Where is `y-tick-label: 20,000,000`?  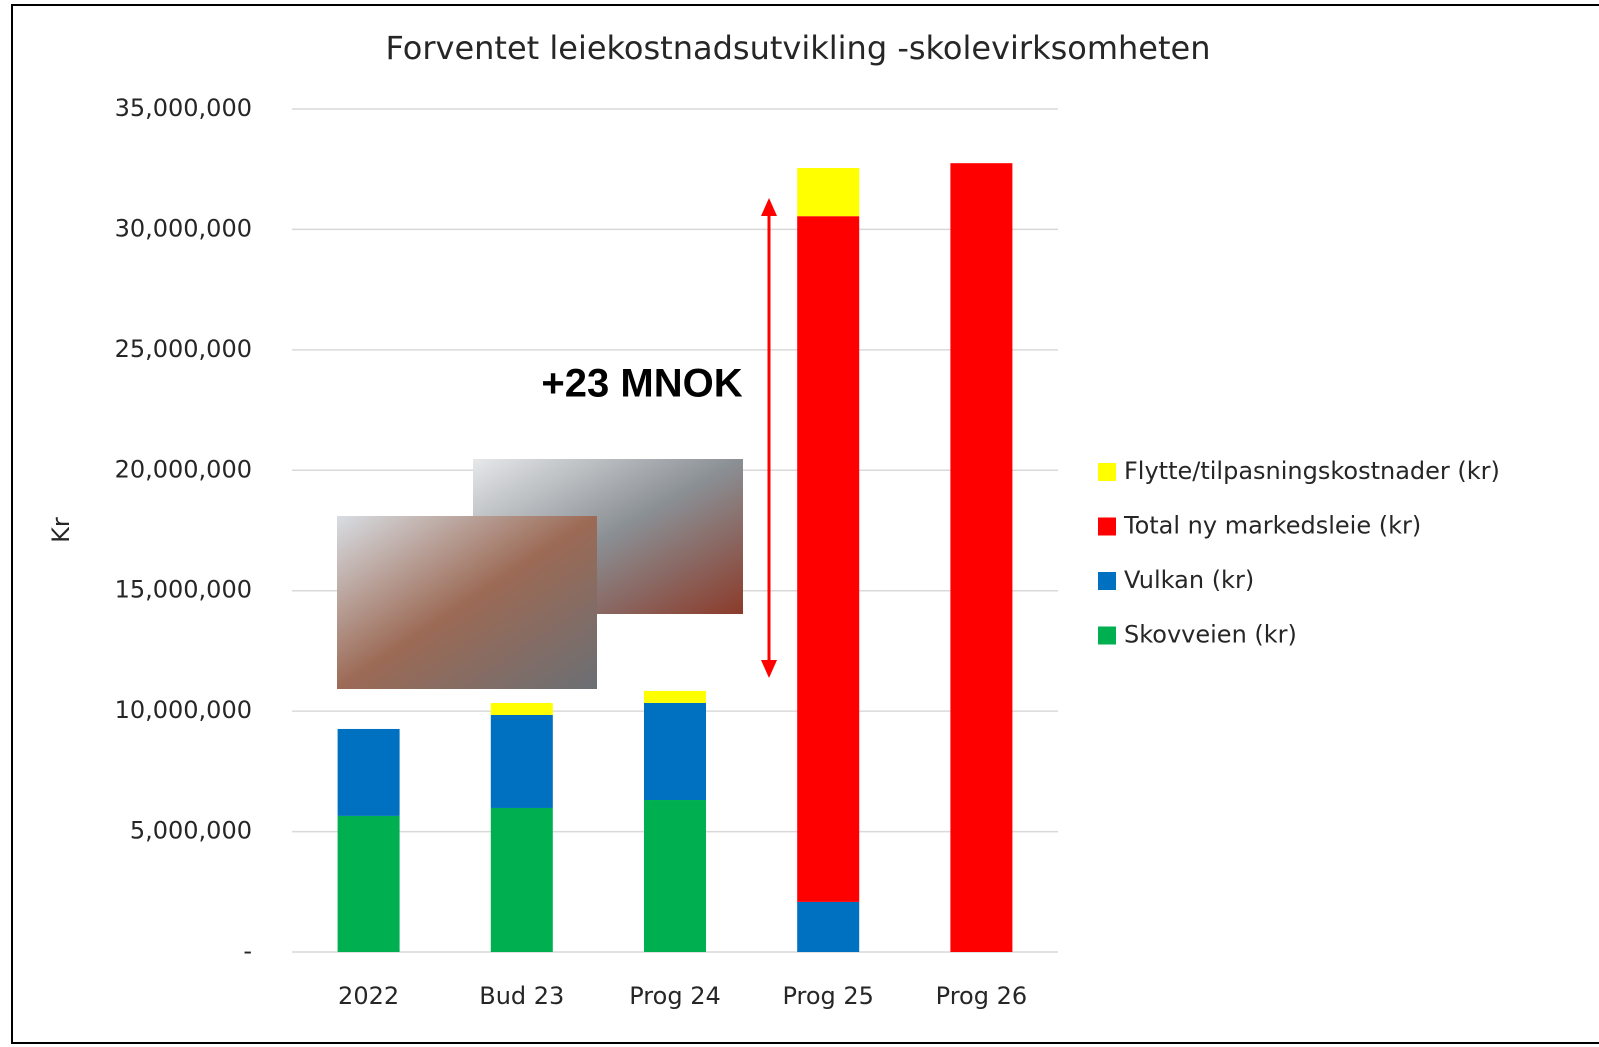
y-tick-label: 20,000,000 is located at coordinates (183, 469).